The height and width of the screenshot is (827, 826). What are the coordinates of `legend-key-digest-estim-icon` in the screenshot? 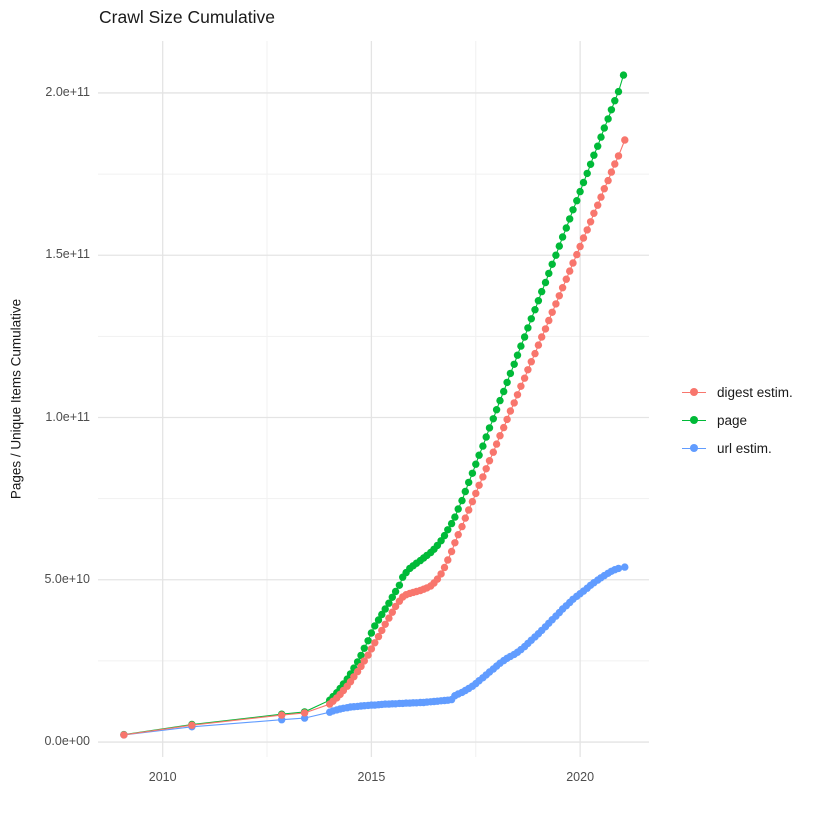 It's located at (694, 392).